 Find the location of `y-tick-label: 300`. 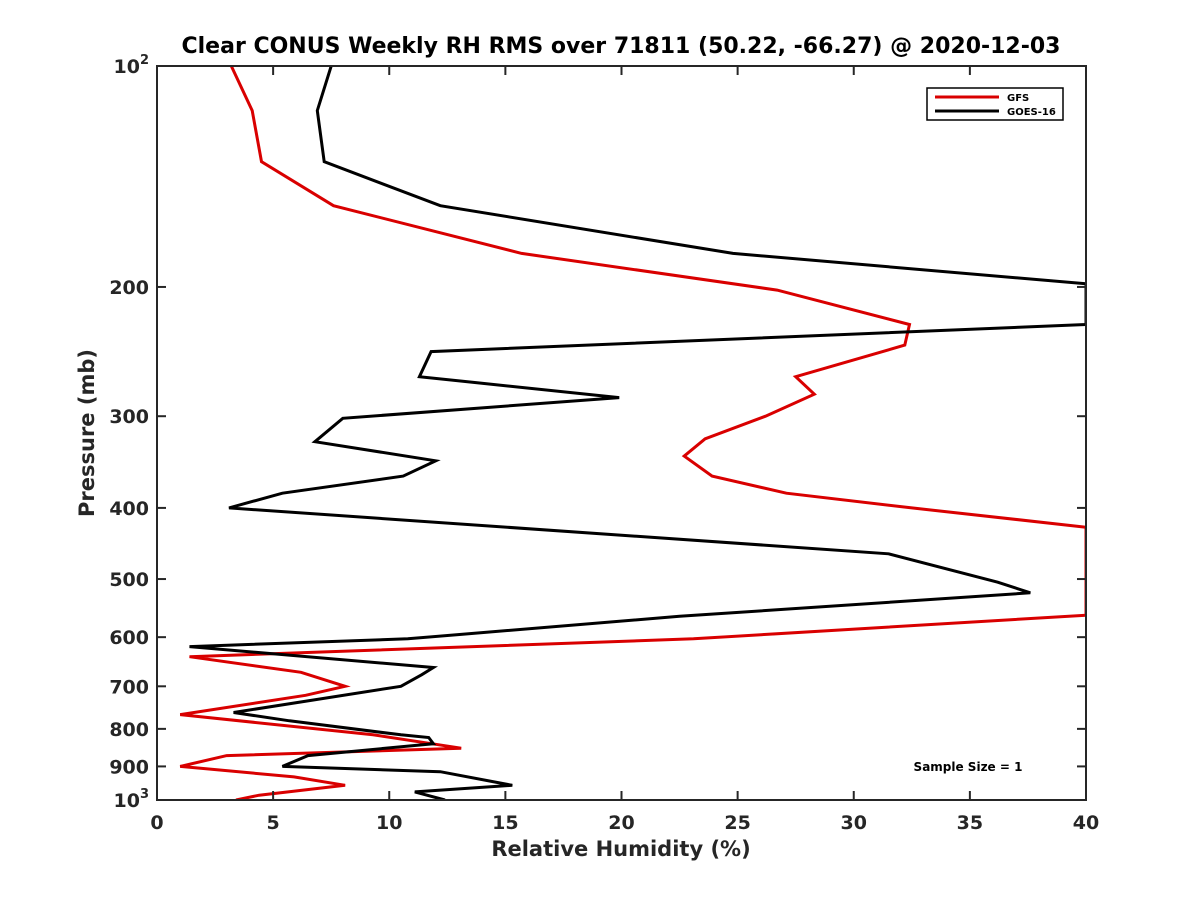

y-tick-label: 300 is located at coordinates (129, 417).